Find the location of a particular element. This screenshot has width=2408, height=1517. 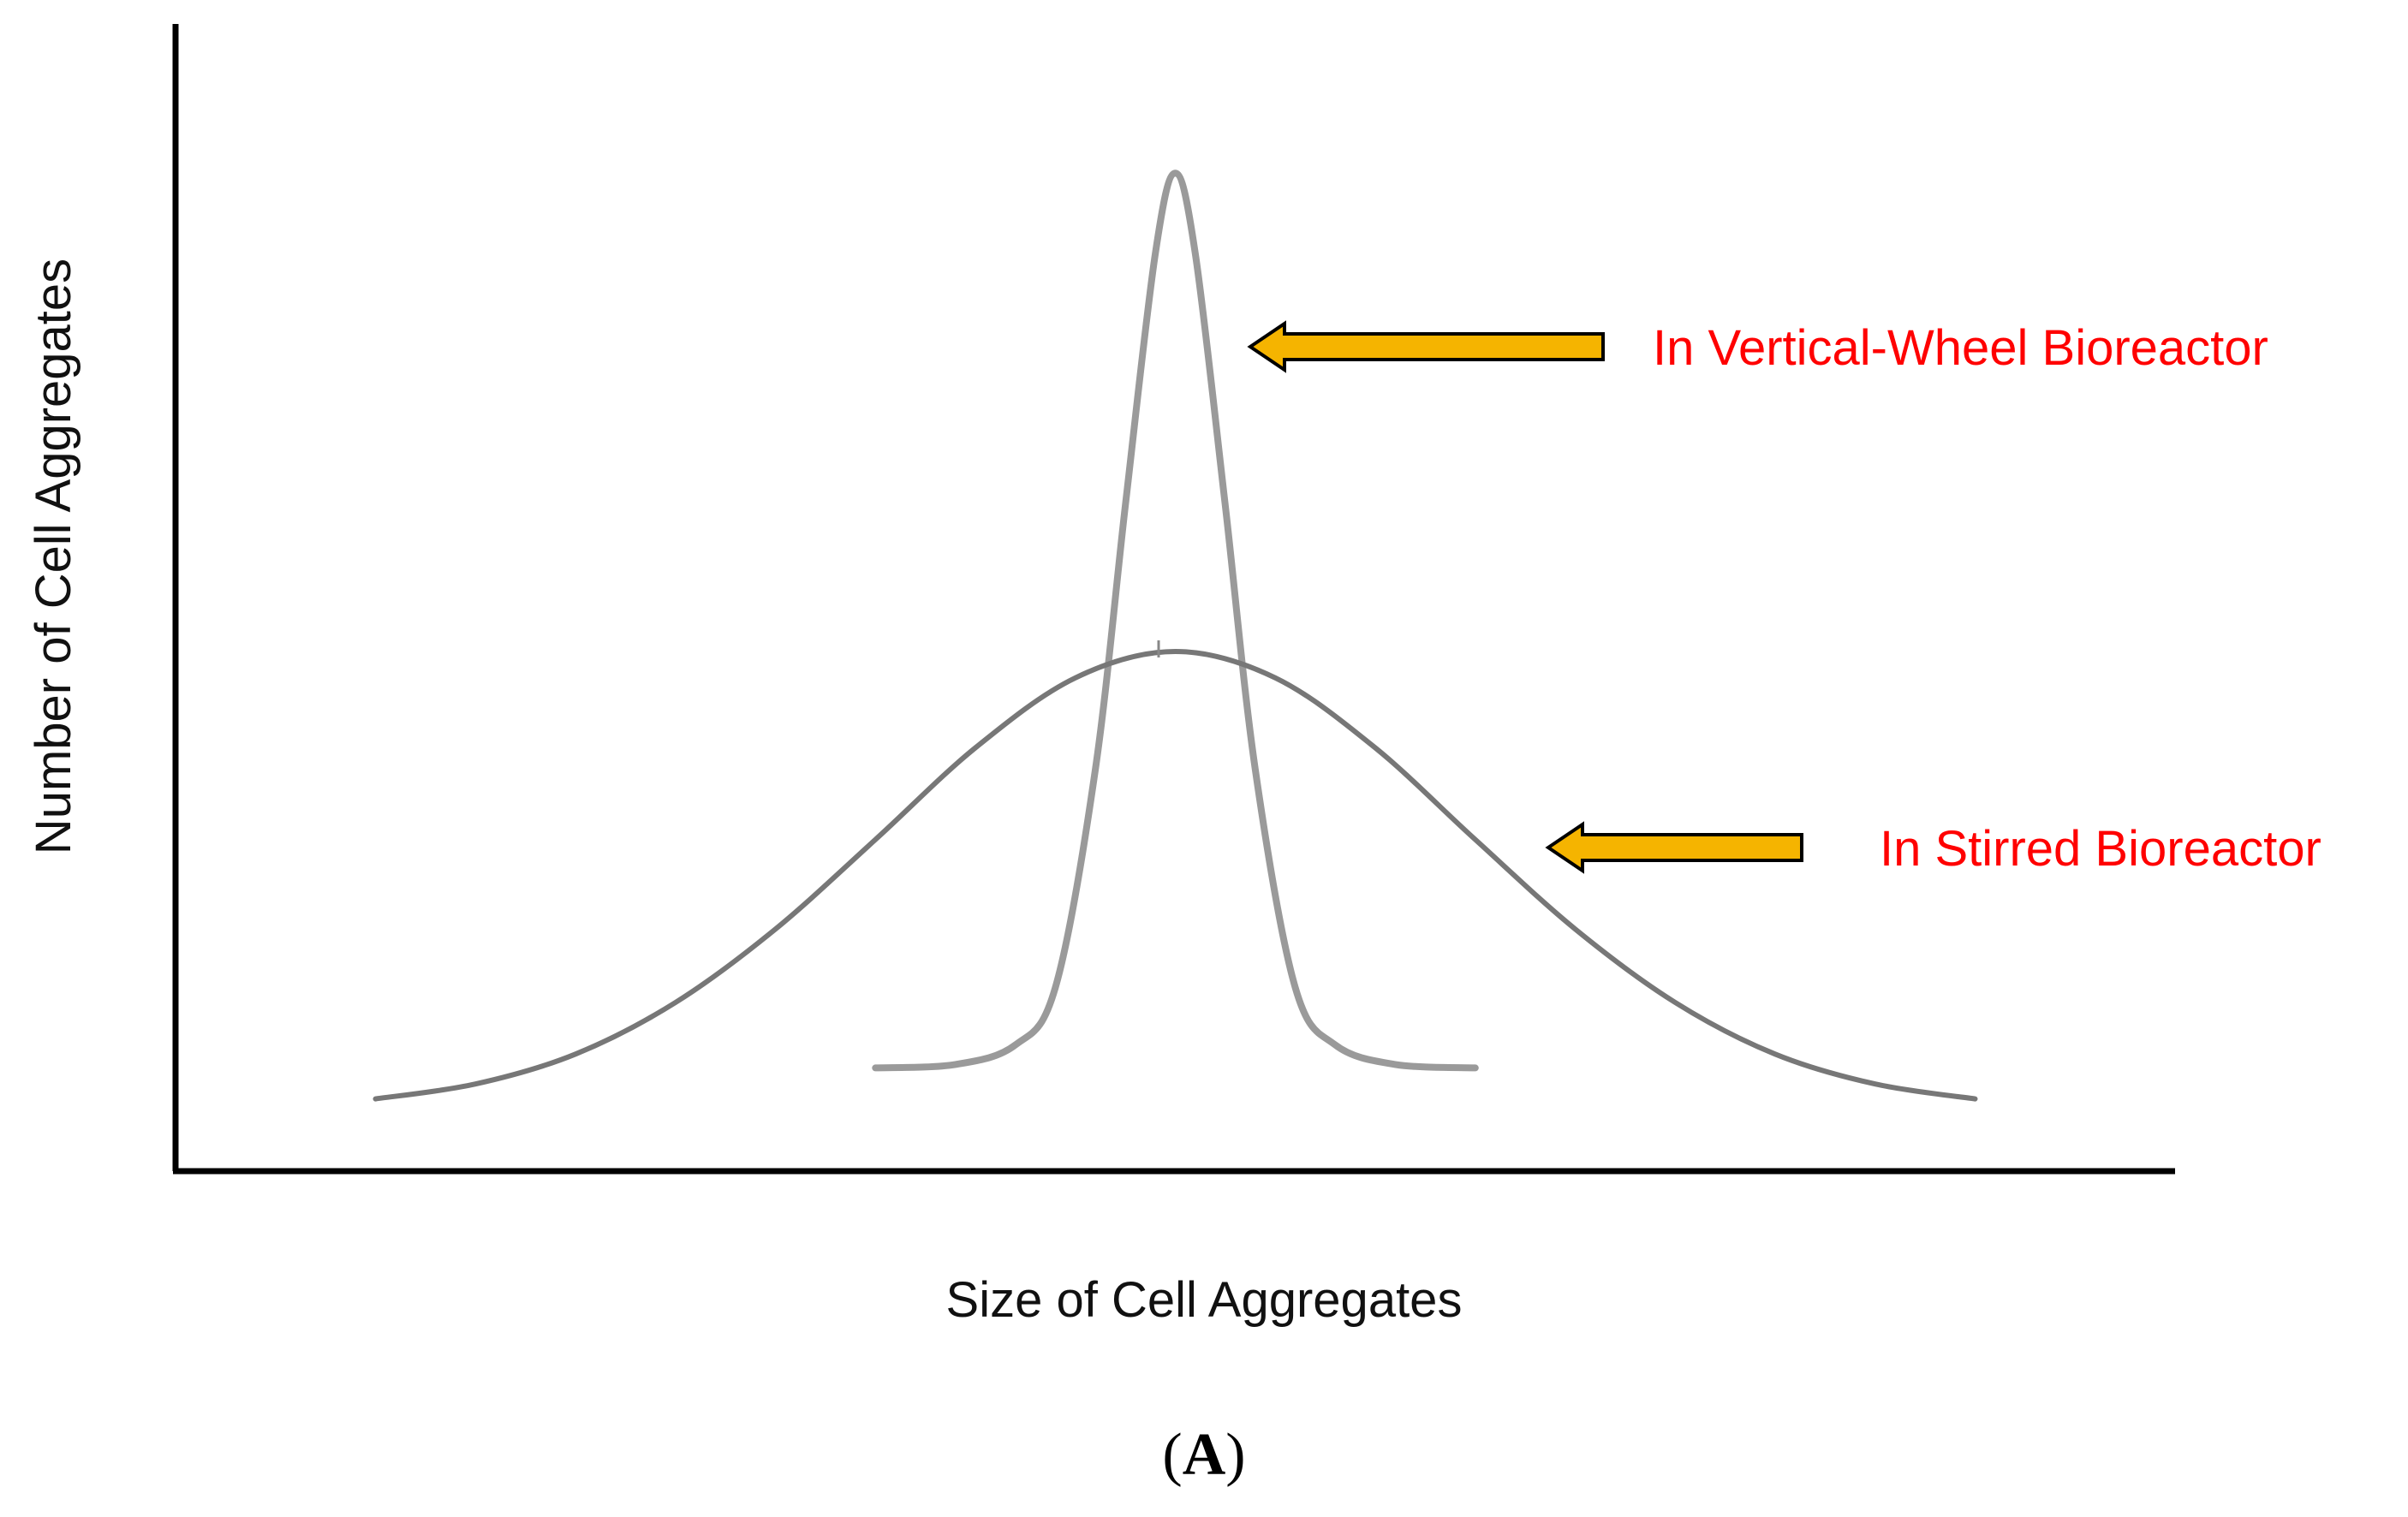

panel-label-close-paren: ) is located at coordinates (1235, 1455).